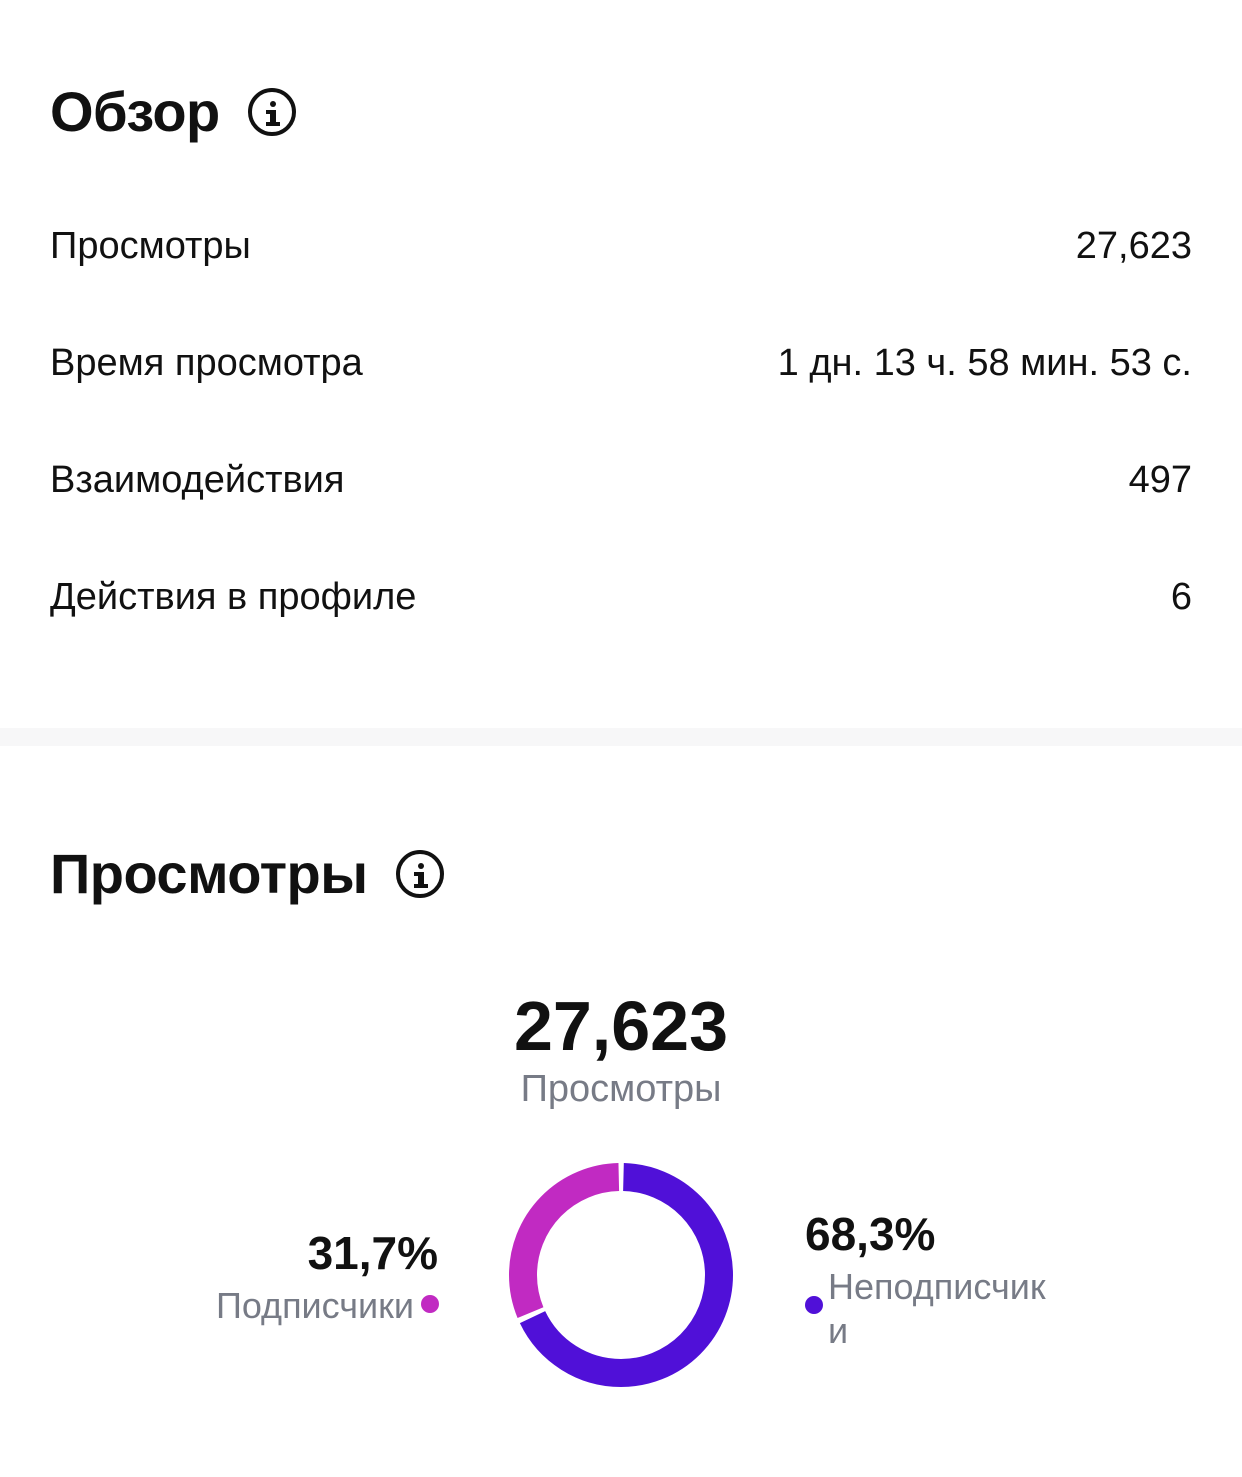 The image size is (1242, 1477). What do you see at coordinates (197, 479) in the screenshot?
I see `metric-label: Взаимодействия` at bounding box center [197, 479].